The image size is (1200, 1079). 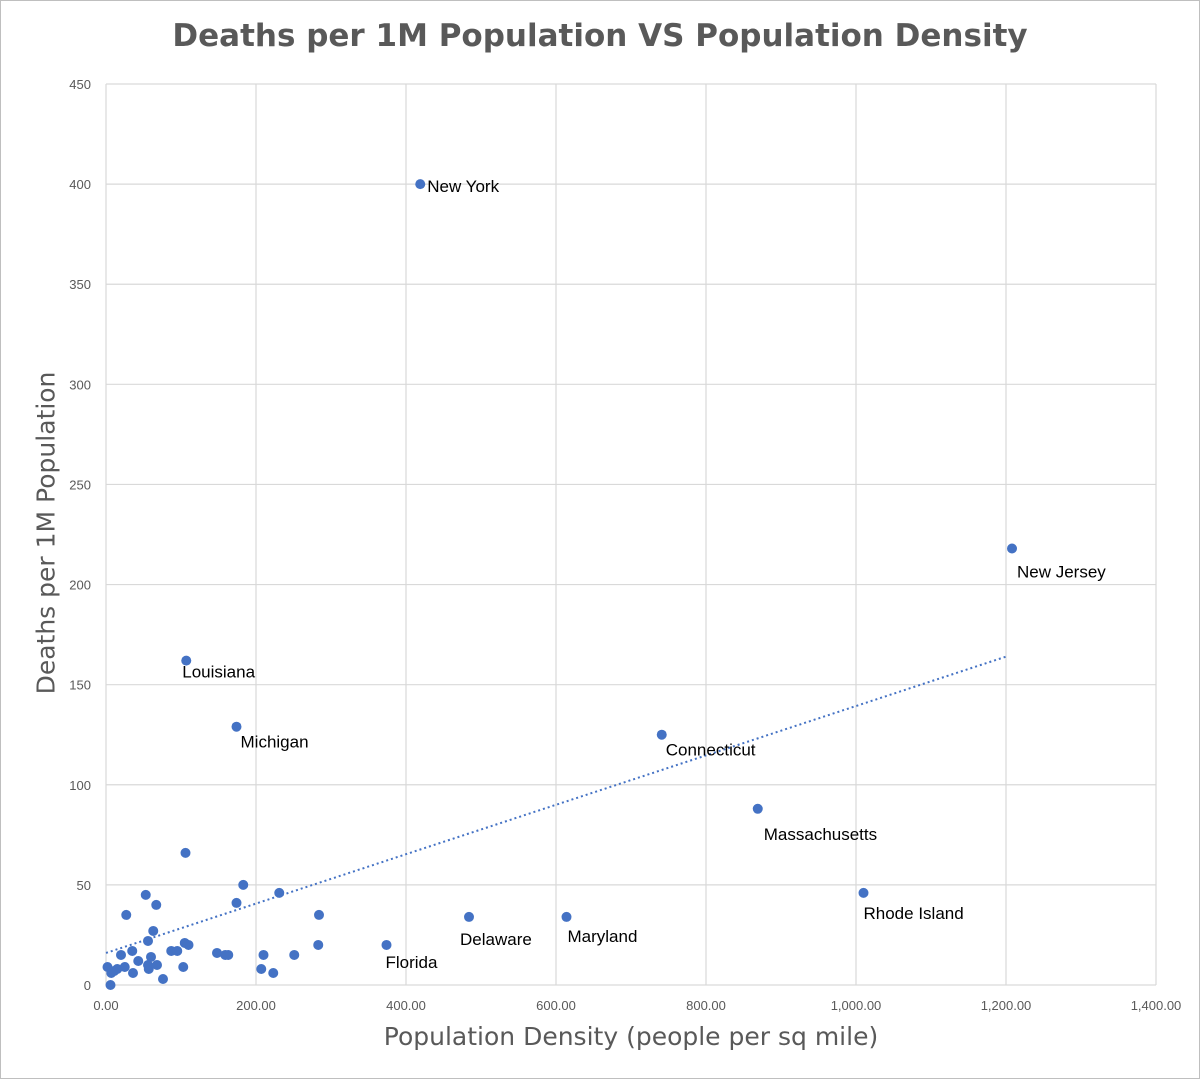 What do you see at coordinates (84, 885) in the screenshot?
I see `y-tick-label: 50` at bounding box center [84, 885].